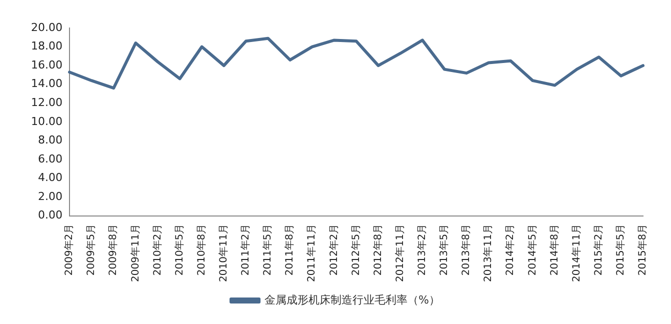  What do you see at coordinates (642, 250) in the screenshot?
I see `x-tick-label: 2015年8月` at bounding box center [642, 250].